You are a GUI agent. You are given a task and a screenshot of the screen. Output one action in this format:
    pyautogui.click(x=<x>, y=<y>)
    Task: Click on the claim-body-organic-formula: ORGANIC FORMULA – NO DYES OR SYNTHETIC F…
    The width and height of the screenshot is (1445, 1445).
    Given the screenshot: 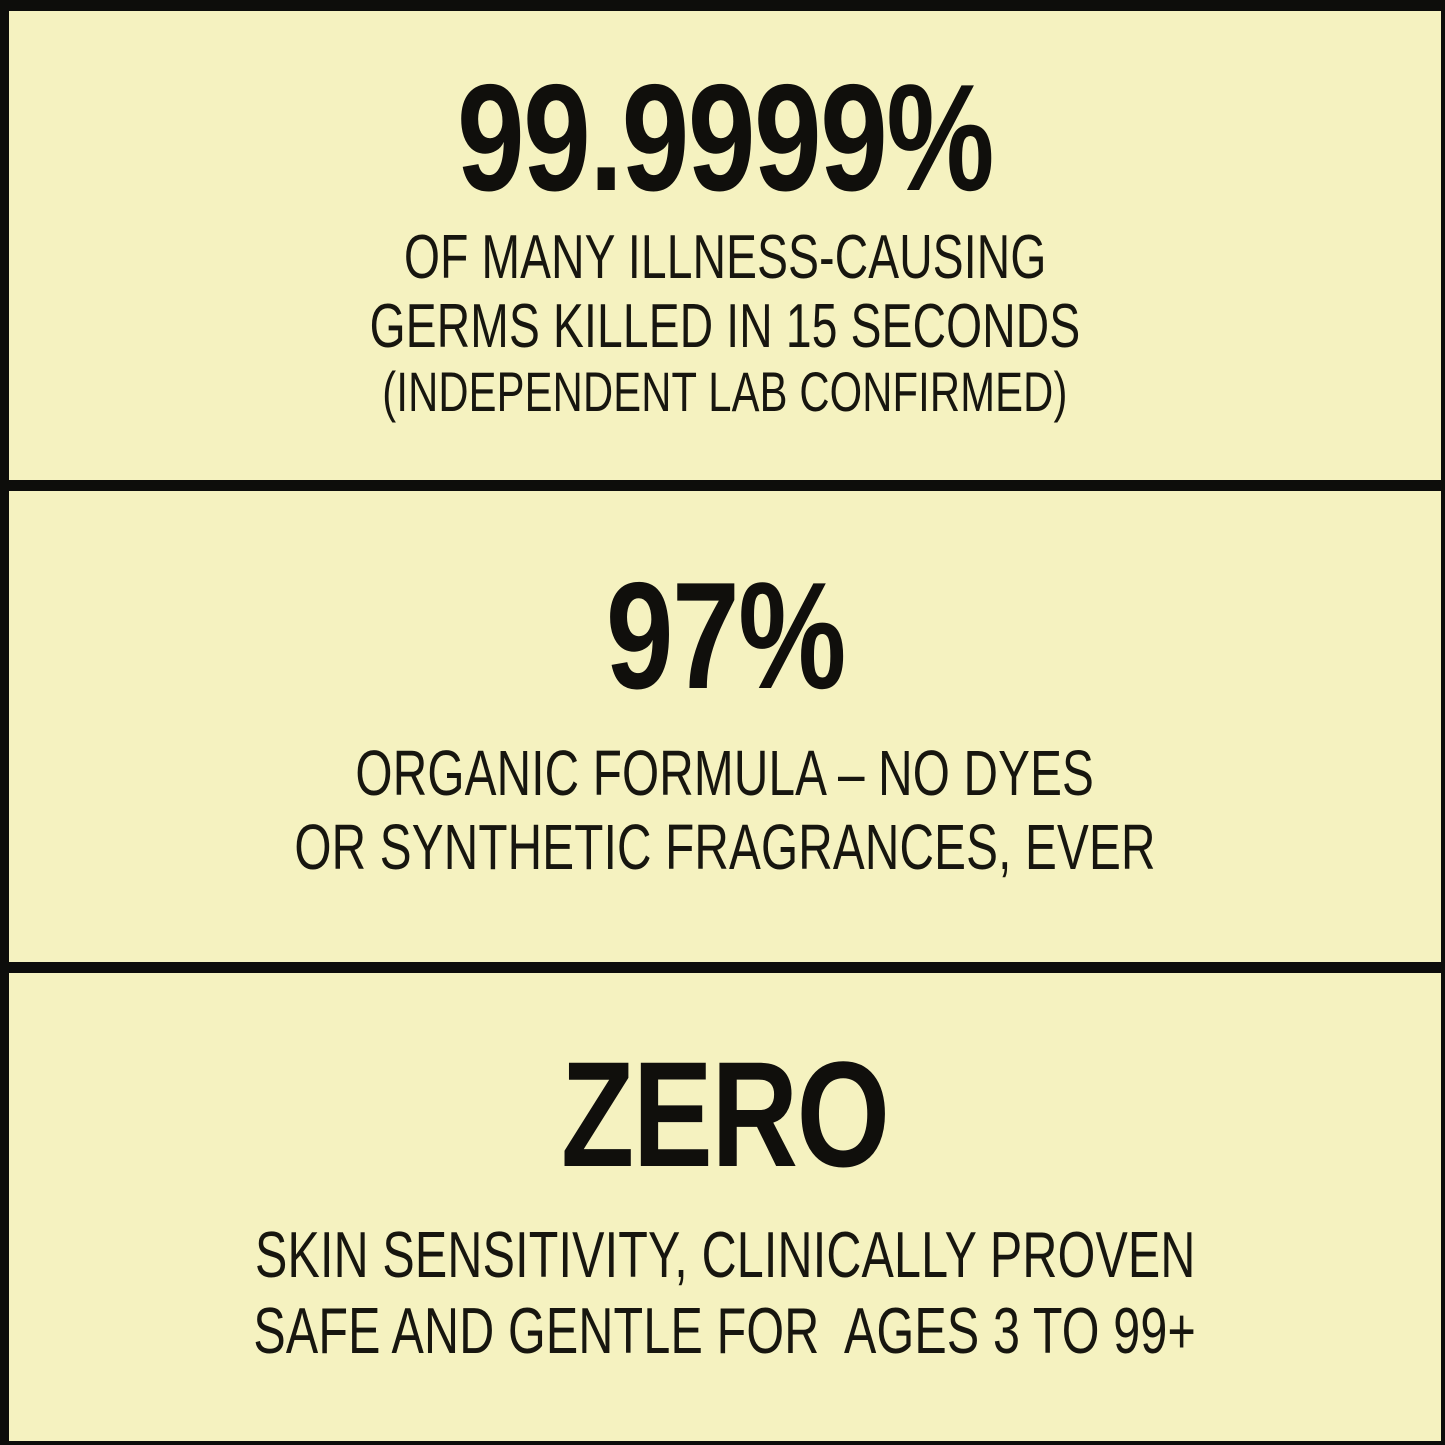 What is the action you would take?
    pyautogui.click(x=725, y=810)
    